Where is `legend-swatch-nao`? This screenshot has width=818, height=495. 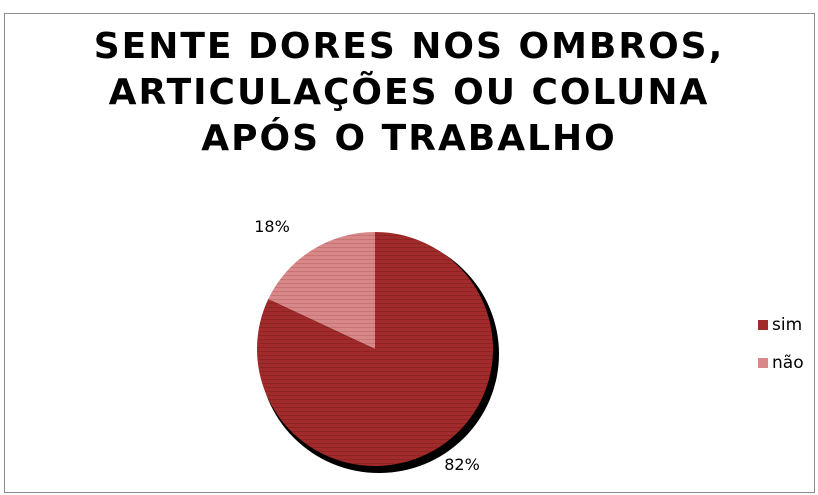 legend-swatch-nao is located at coordinates (763, 363).